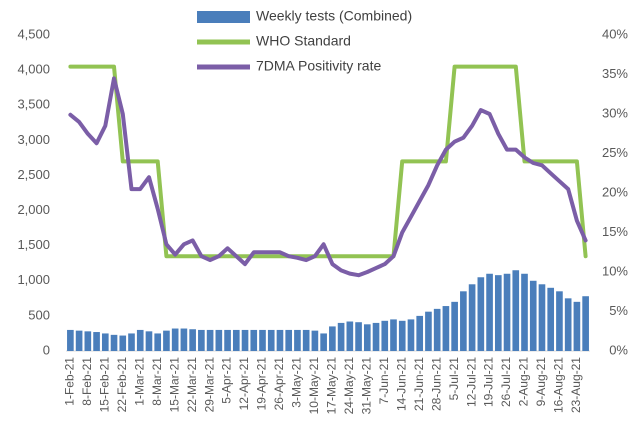 The width and height of the screenshot is (640, 441). I want to click on x-tick-label: 5-Apr-21, so click(227, 380).